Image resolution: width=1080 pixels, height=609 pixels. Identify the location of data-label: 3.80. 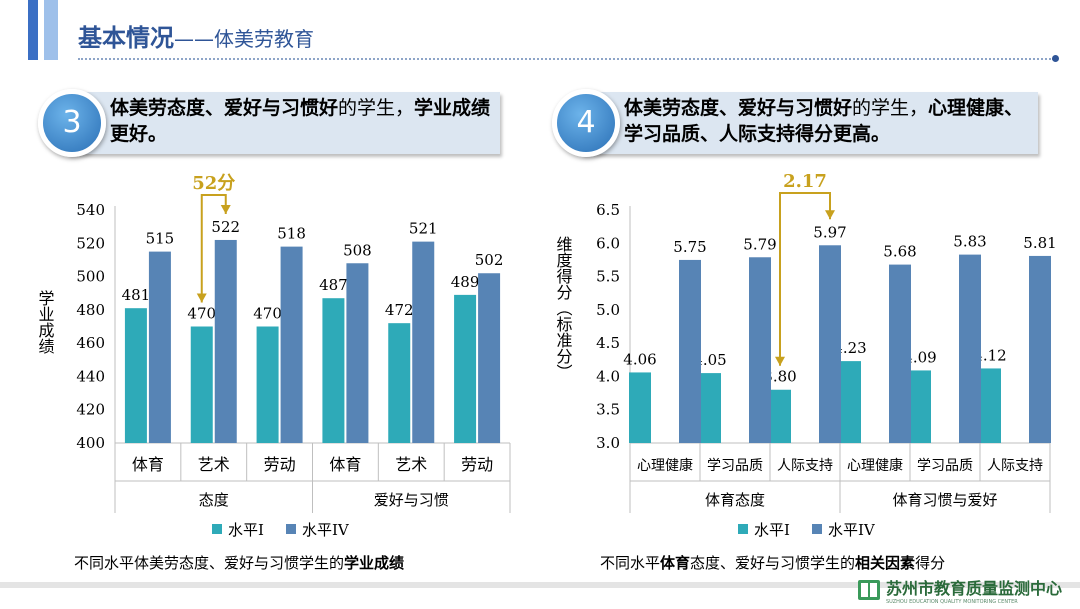
(779, 377).